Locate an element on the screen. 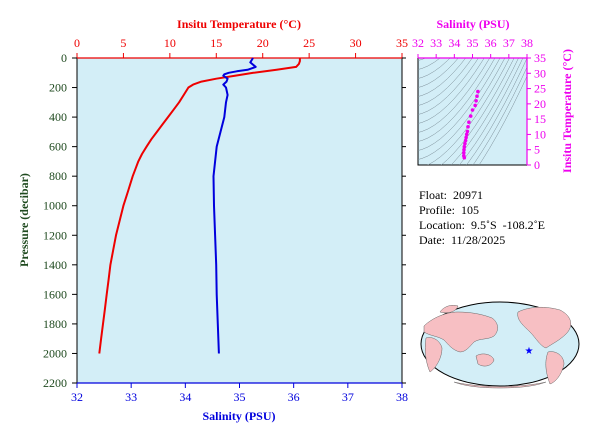 The image size is (595, 444). date-value: 11/28/2025 is located at coordinates (478, 240).